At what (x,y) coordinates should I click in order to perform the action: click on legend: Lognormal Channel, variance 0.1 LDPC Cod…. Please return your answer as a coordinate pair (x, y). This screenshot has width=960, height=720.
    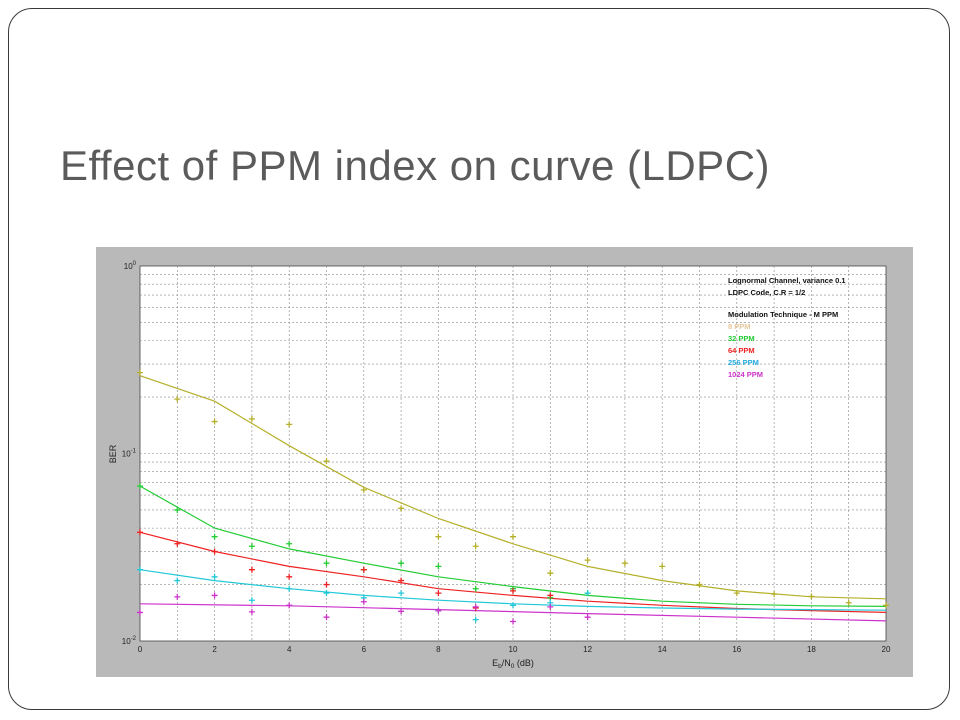
    Looking at the image, I should click on (787, 327).